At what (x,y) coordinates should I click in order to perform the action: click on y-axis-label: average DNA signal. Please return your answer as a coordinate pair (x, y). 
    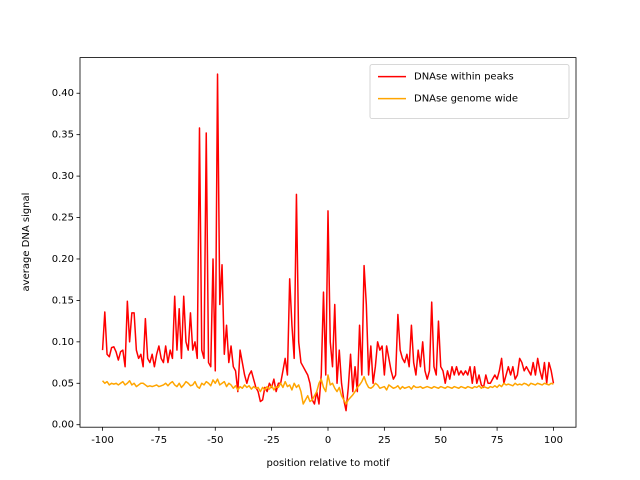
    Looking at the image, I should click on (26, 242).